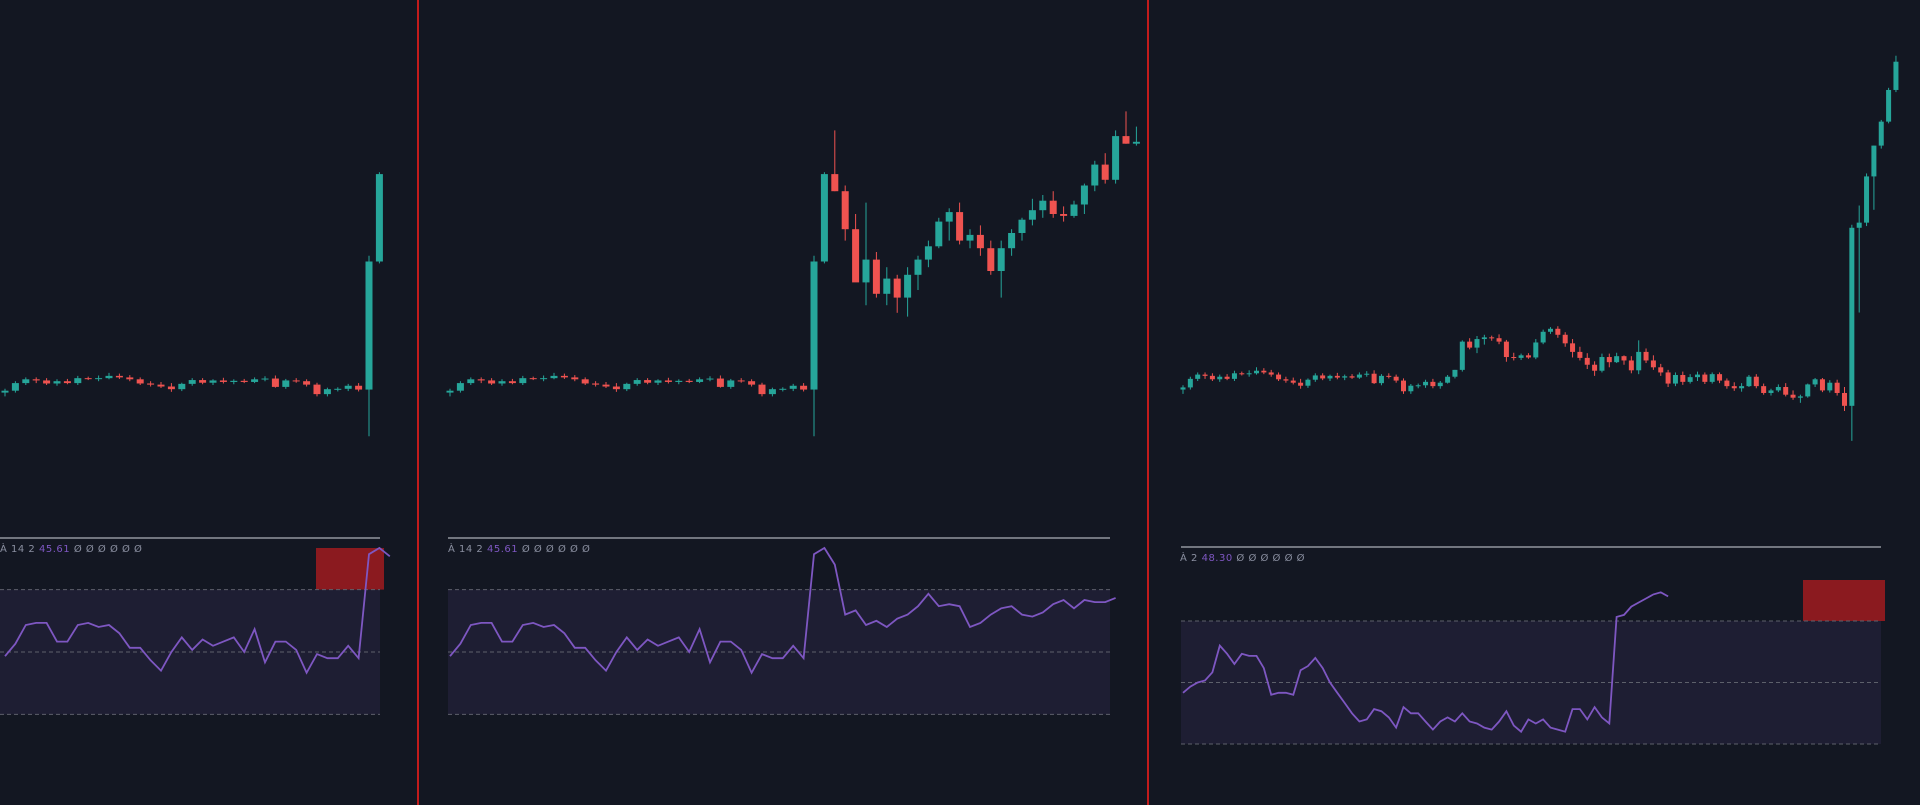 This screenshot has width=1920, height=805. What do you see at coordinates (1242, 558) in the screenshot?
I see `rsi-indicator-label: À 2 48.30 Ø Ø Ø Ø Ø Ø` at bounding box center [1242, 558].